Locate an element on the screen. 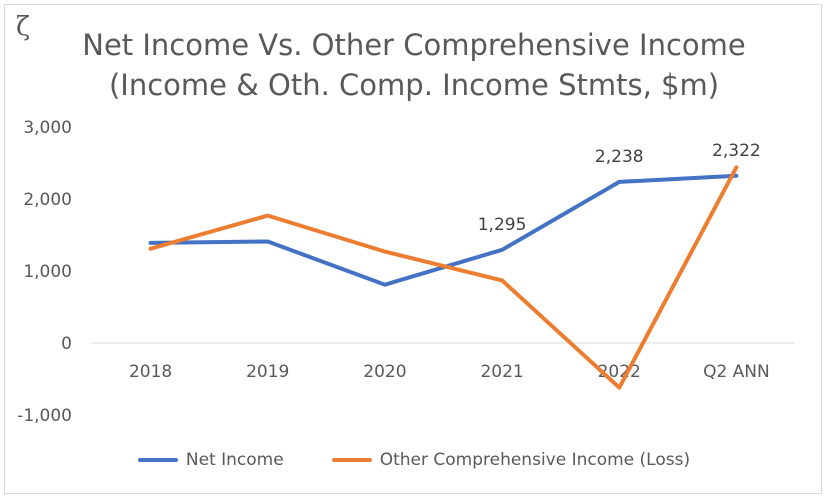 Image resolution: width=828 pixels, height=500 pixels. legend-item-oci: Other Comprehensive Income (Loss) is located at coordinates (511, 460).